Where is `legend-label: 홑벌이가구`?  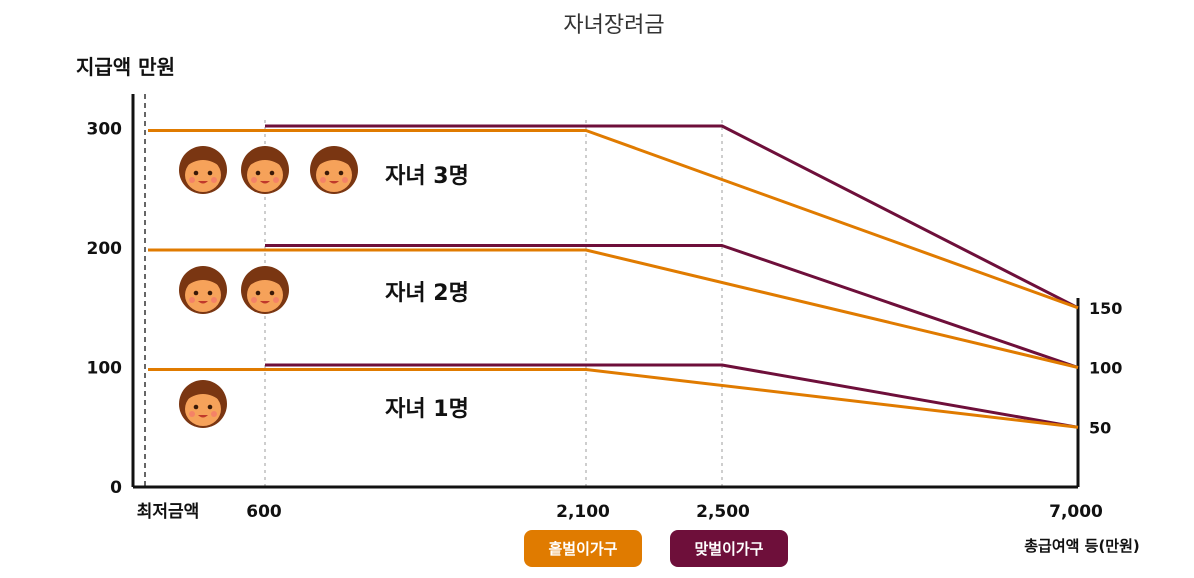
legend-label: 홑벌이가구 is located at coordinates (582, 549).